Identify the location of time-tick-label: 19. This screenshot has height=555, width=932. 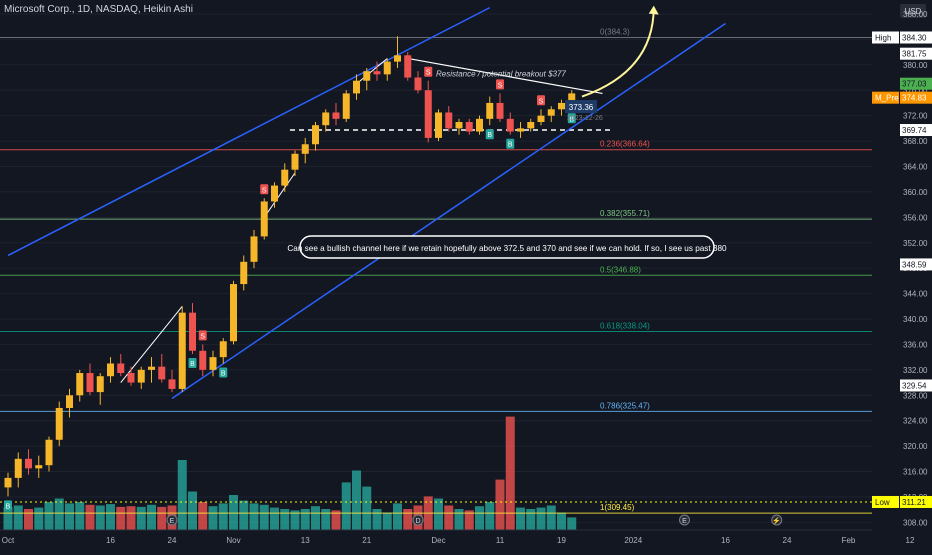
(561, 540).